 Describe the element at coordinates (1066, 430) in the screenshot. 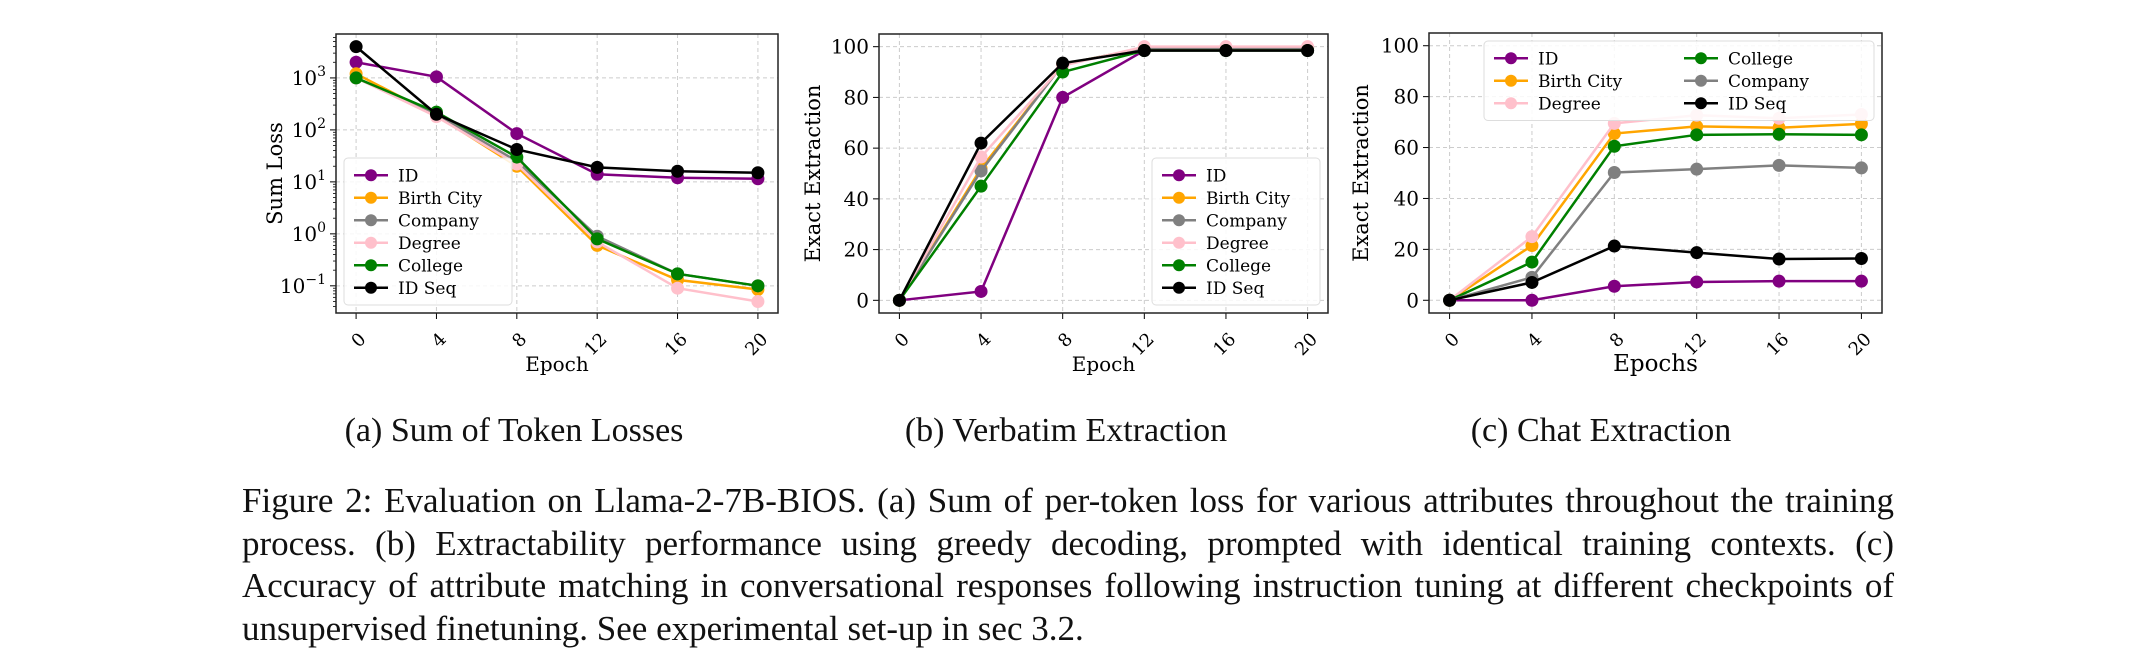

I see `subcaption-b: (b) Verbatim Extraction` at that location.